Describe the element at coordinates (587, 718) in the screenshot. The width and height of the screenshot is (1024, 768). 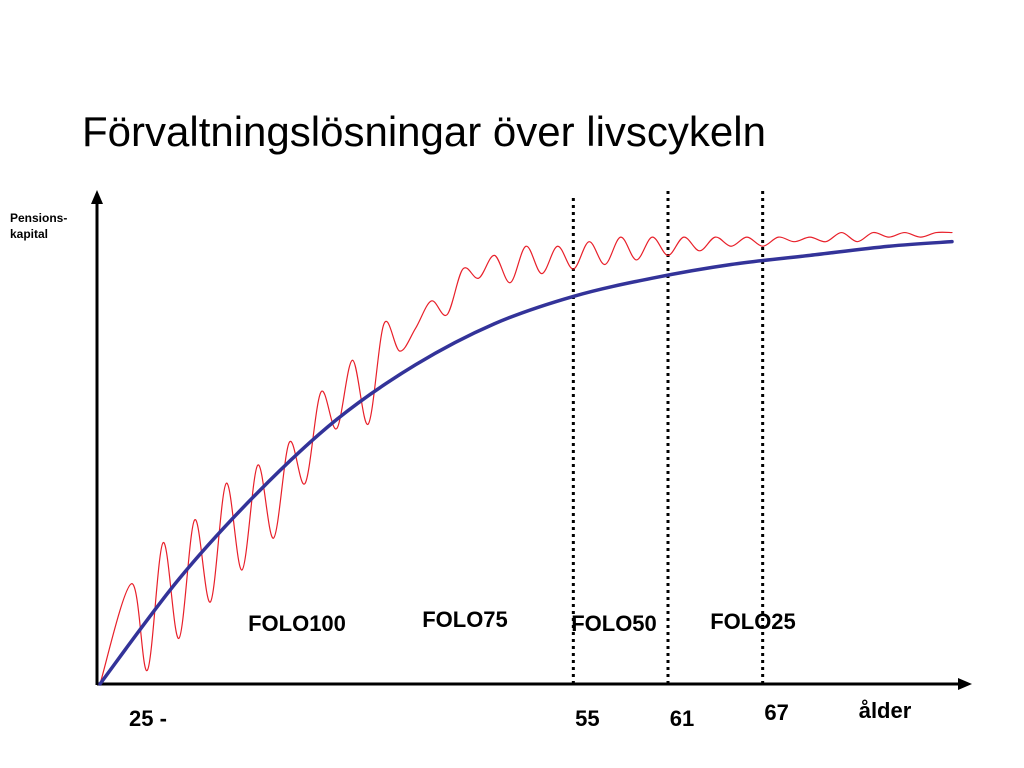
I see `x-tick-label: 55` at that location.